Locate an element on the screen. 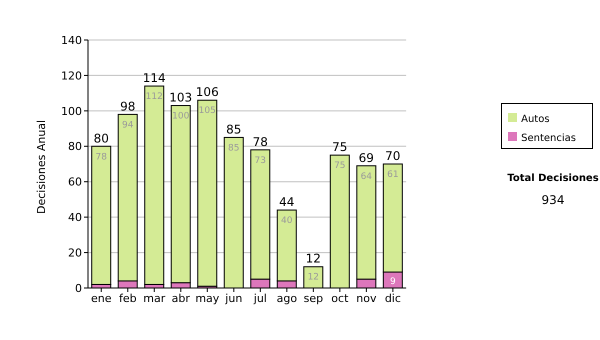 The height and width of the screenshot is (340, 600). y-tick-label: 120 is located at coordinates (71, 75).